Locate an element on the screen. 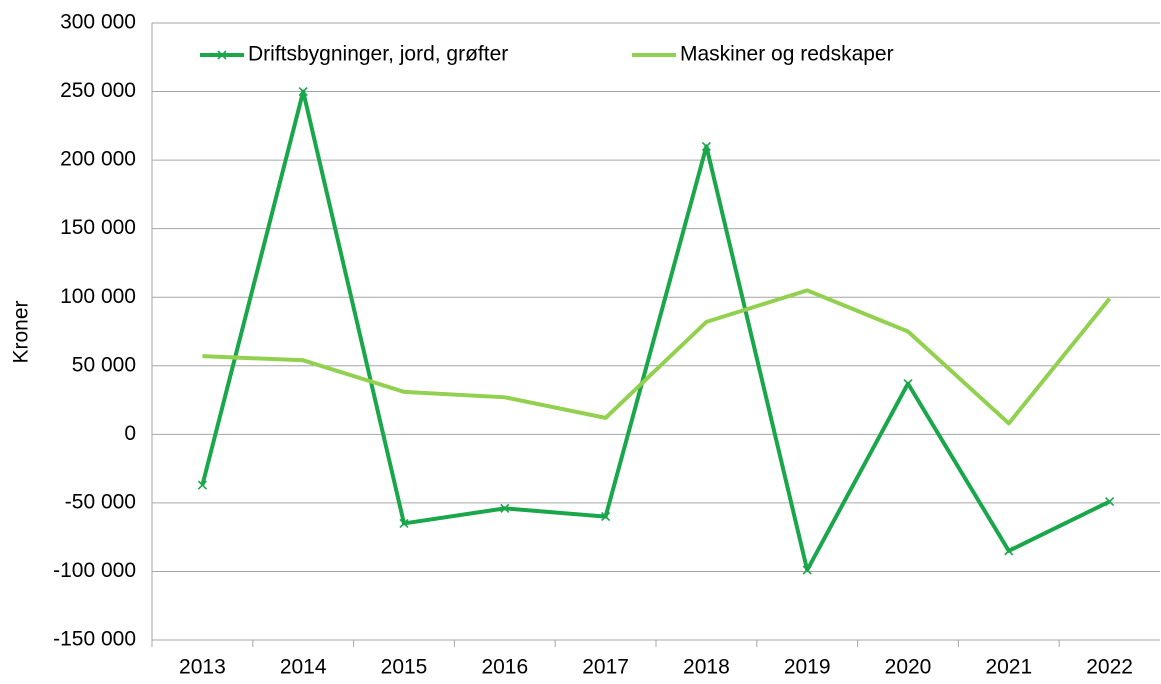 The height and width of the screenshot is (684, 1161). x-tick-label: 2018 is located at coordinates (706, 667).